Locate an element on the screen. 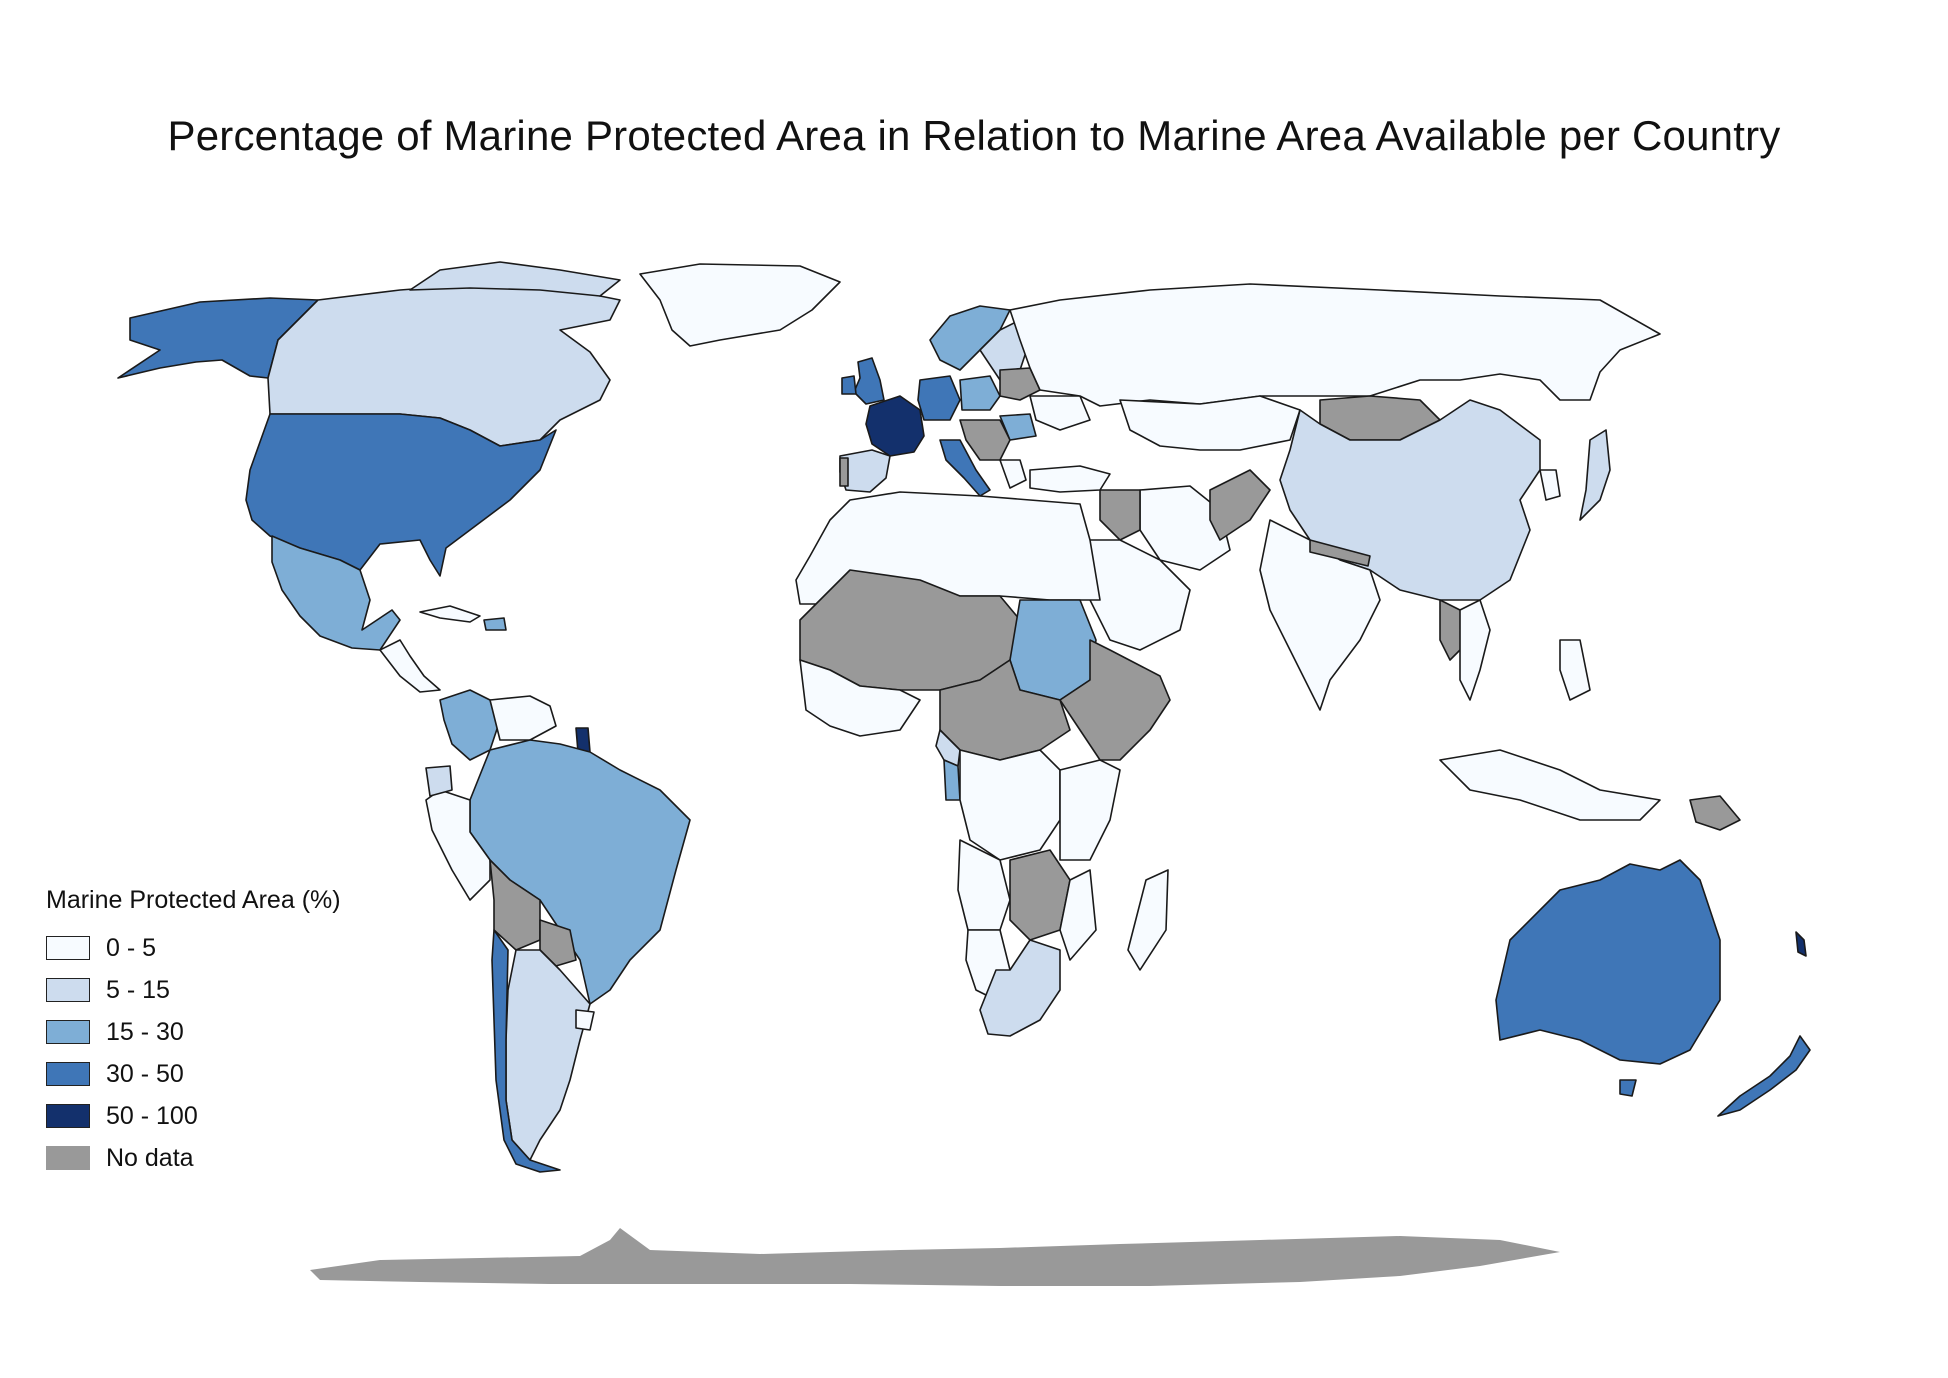 This screenshot has width=1948, height=1378. country-indonesia is located at coordinates (1550, 785).